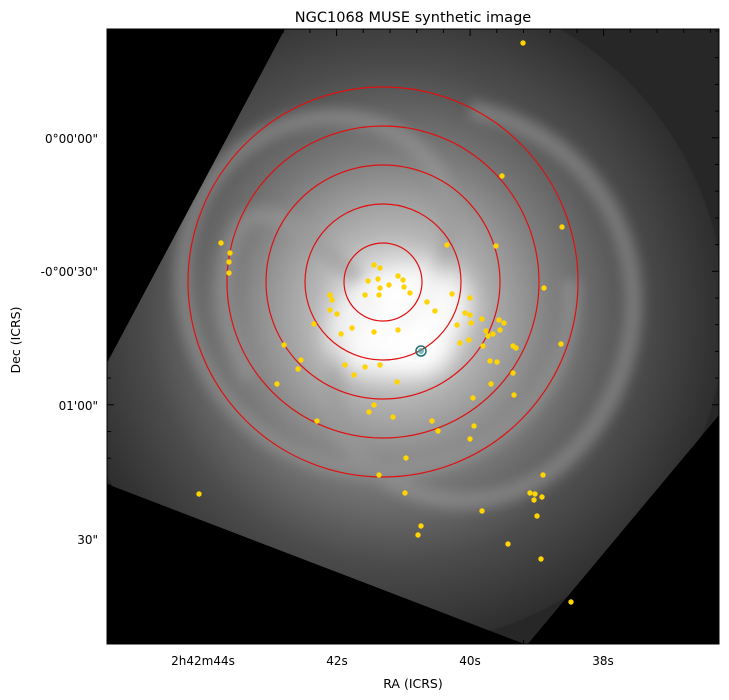  I want to click on x-tick-label: 38s, so click(603, 661).